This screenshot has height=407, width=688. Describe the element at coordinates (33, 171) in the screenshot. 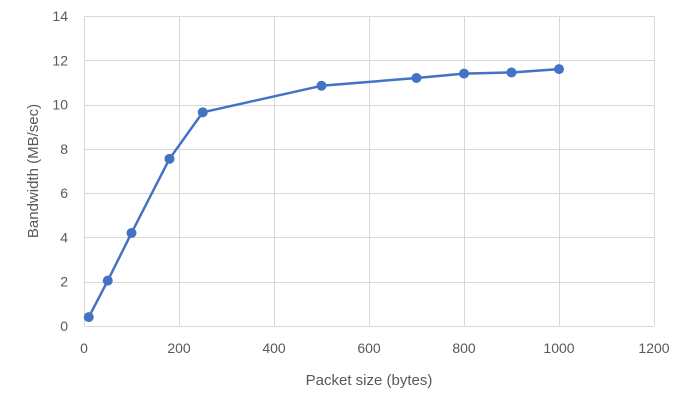

I see `y-axis-title: Bandwidth (MB/sec)` at that location.